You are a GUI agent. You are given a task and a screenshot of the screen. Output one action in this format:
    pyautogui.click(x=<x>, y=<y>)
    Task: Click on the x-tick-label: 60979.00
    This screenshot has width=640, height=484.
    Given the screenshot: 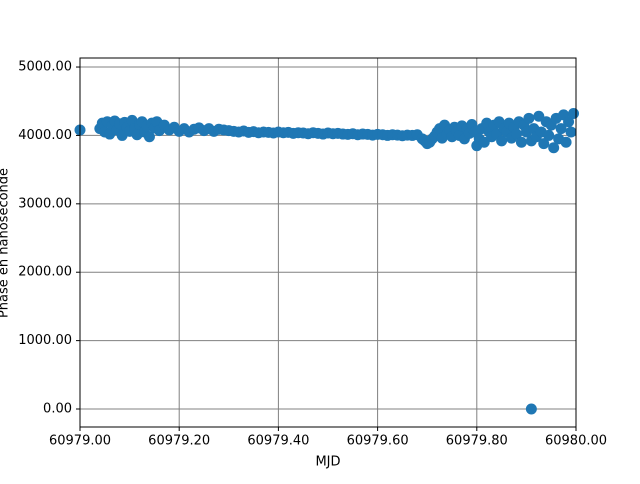 What is the action you would take?
    pyautogui.click(x=80, y=441)
    